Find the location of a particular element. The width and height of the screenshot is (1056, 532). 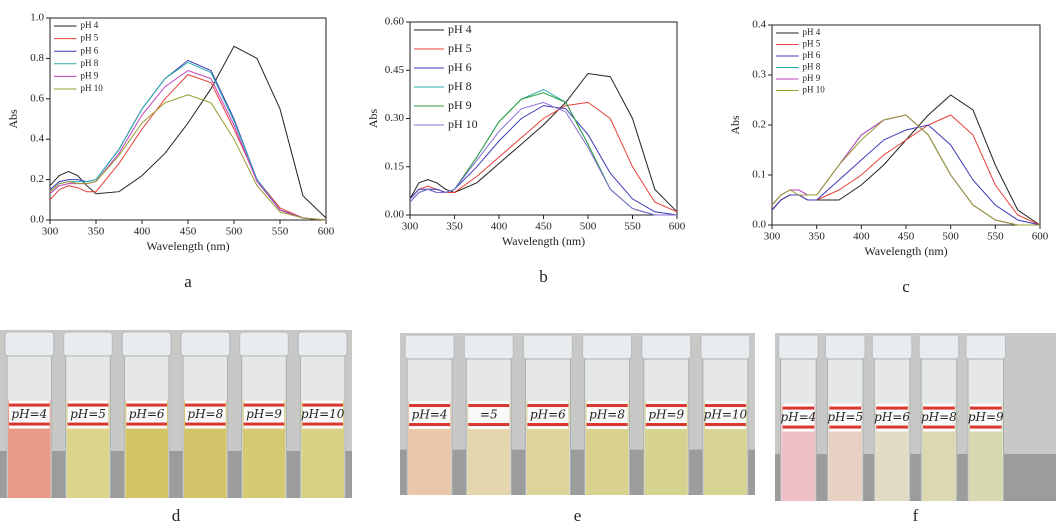

panel-label: f is located at coordinates (916, 515).